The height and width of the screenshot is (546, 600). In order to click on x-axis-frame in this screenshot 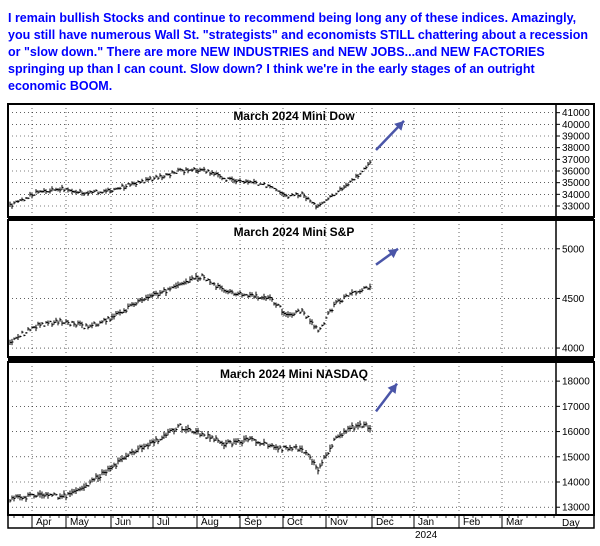, I will do `click(301, 521)`.